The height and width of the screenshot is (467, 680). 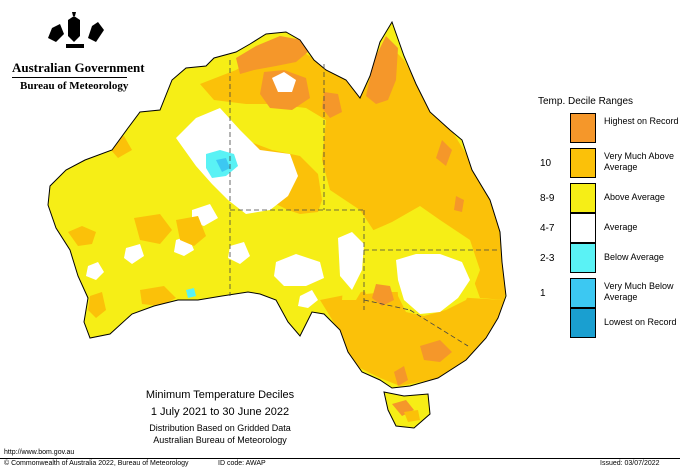 What do you see at coordinates (606, 128) in the screenshot?
I see `legend-item: Highest on Record` at bounding box center [606, 128].